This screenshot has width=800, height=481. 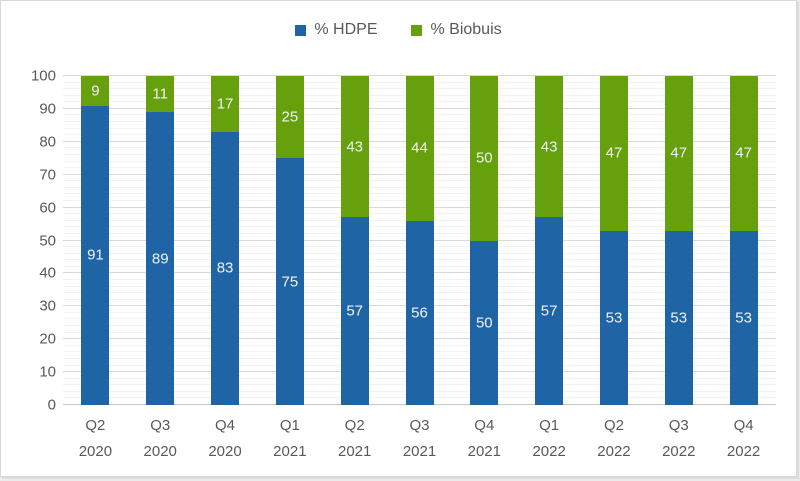 I want to click on stacked-bar-q4-2020: 83 17, so click(x=225, y=240).